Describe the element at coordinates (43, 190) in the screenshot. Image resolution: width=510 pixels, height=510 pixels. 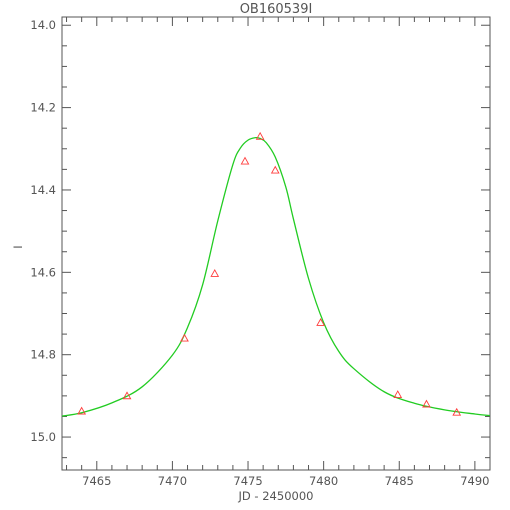
I see `y-tick-label: 14.4` at that location.